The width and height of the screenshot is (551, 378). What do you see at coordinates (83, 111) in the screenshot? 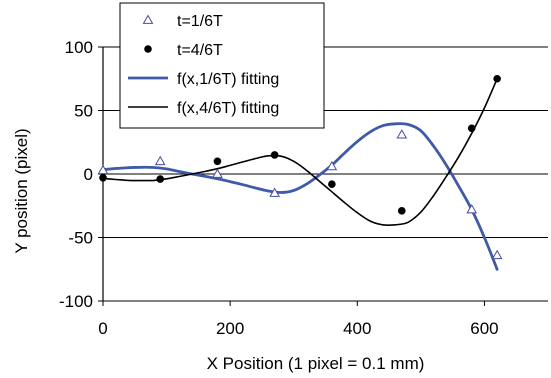
I see `y-tick-label-3: 50` at bounding box center [83, 111].